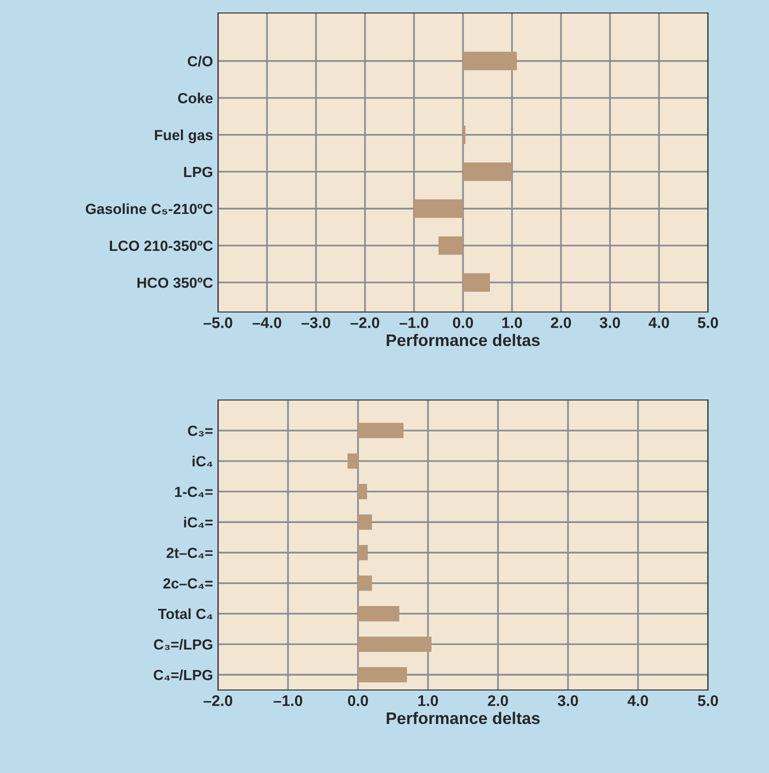 Image resolution: width=769 pixels, height=773 pixels. I want to click on y-tick-label: iC₄, so click(202, 461).